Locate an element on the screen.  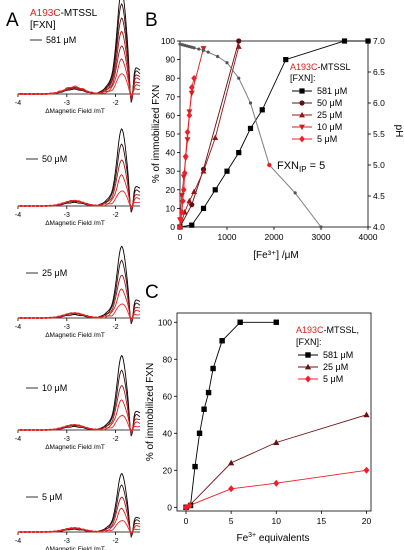
panel-b-label: B is located at coordinates (151, 20).